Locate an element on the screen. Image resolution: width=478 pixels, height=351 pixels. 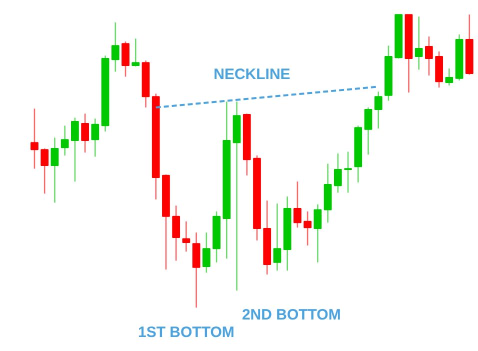
annotation: 2ND BOTTOM is located at coordinates (291, 315).